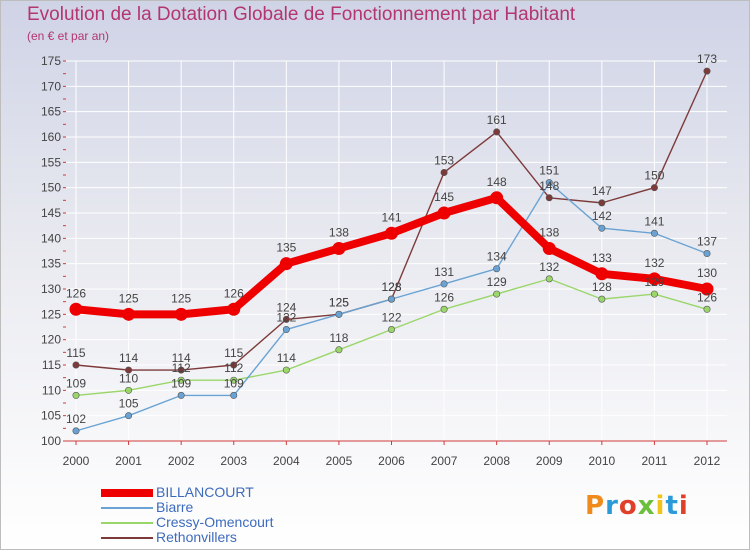  Describe the element at coordinates (549, 232) in the screenshot. I see `data-label: 138` at that location.